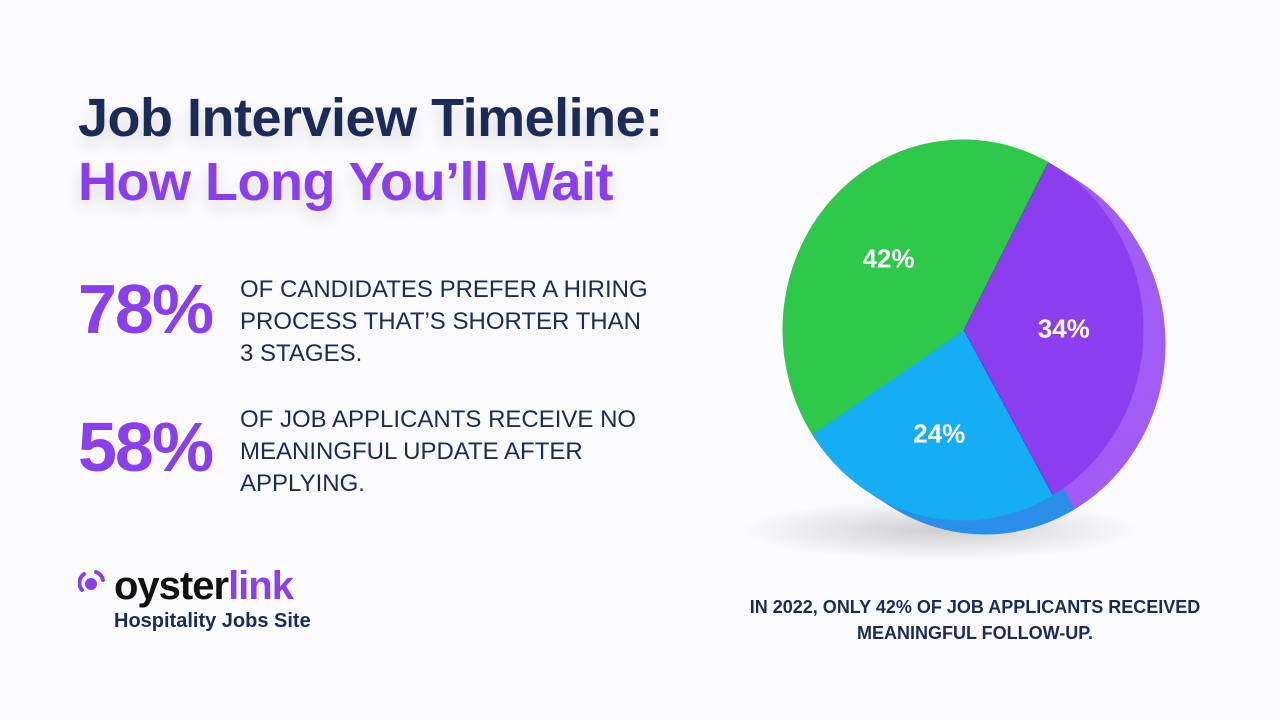 This screenshot has width=1280, height=720. Describe the element at coordinates (345, 182) in the screenshot. I see `title-line-2: How Long You’ll Wait` at that location.